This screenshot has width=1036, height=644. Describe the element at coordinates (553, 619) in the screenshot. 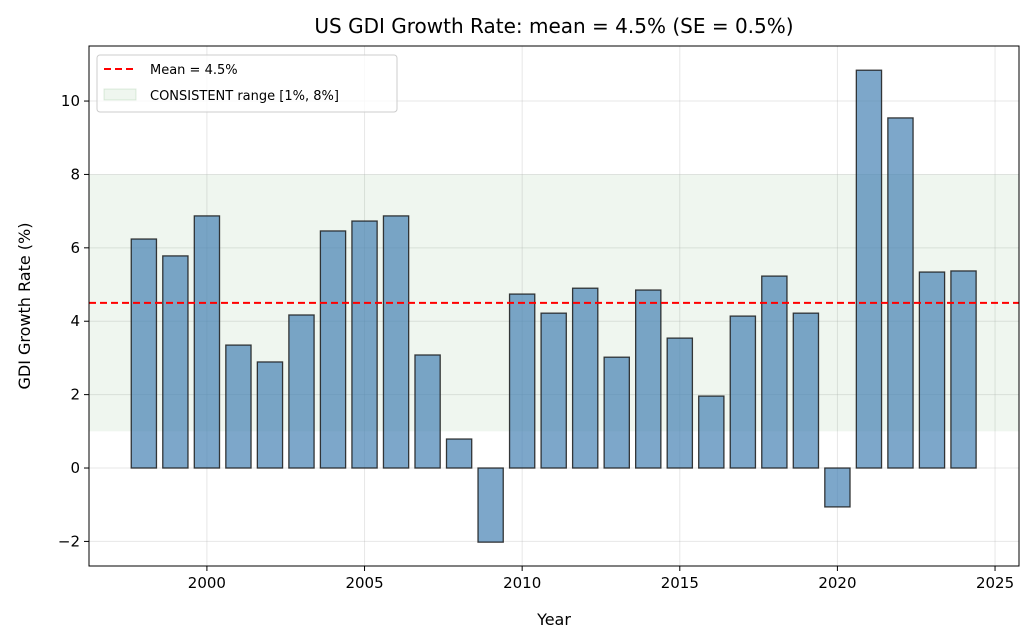

I see `x-axis-label: Year` at that location.